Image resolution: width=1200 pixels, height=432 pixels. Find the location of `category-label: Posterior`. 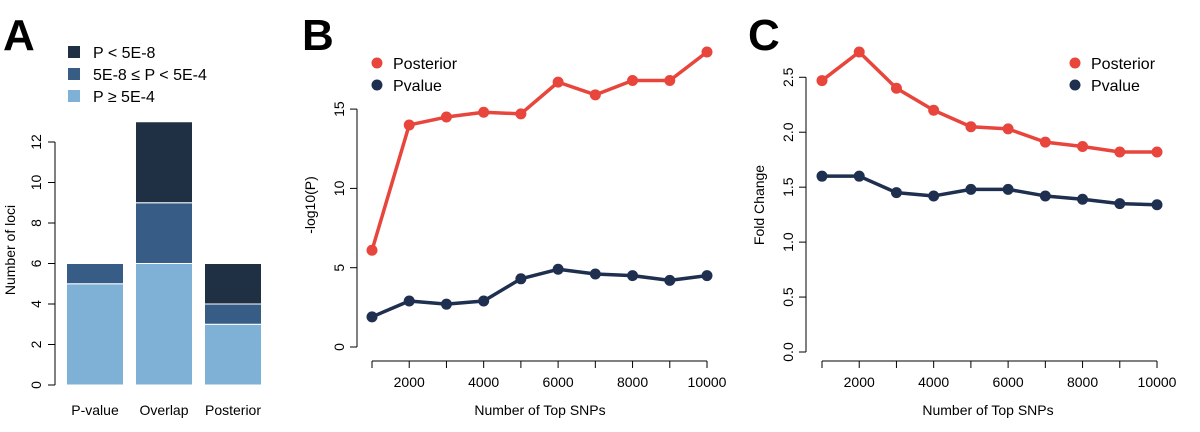

category-label: Posterior is located at coordinates (233, 410).